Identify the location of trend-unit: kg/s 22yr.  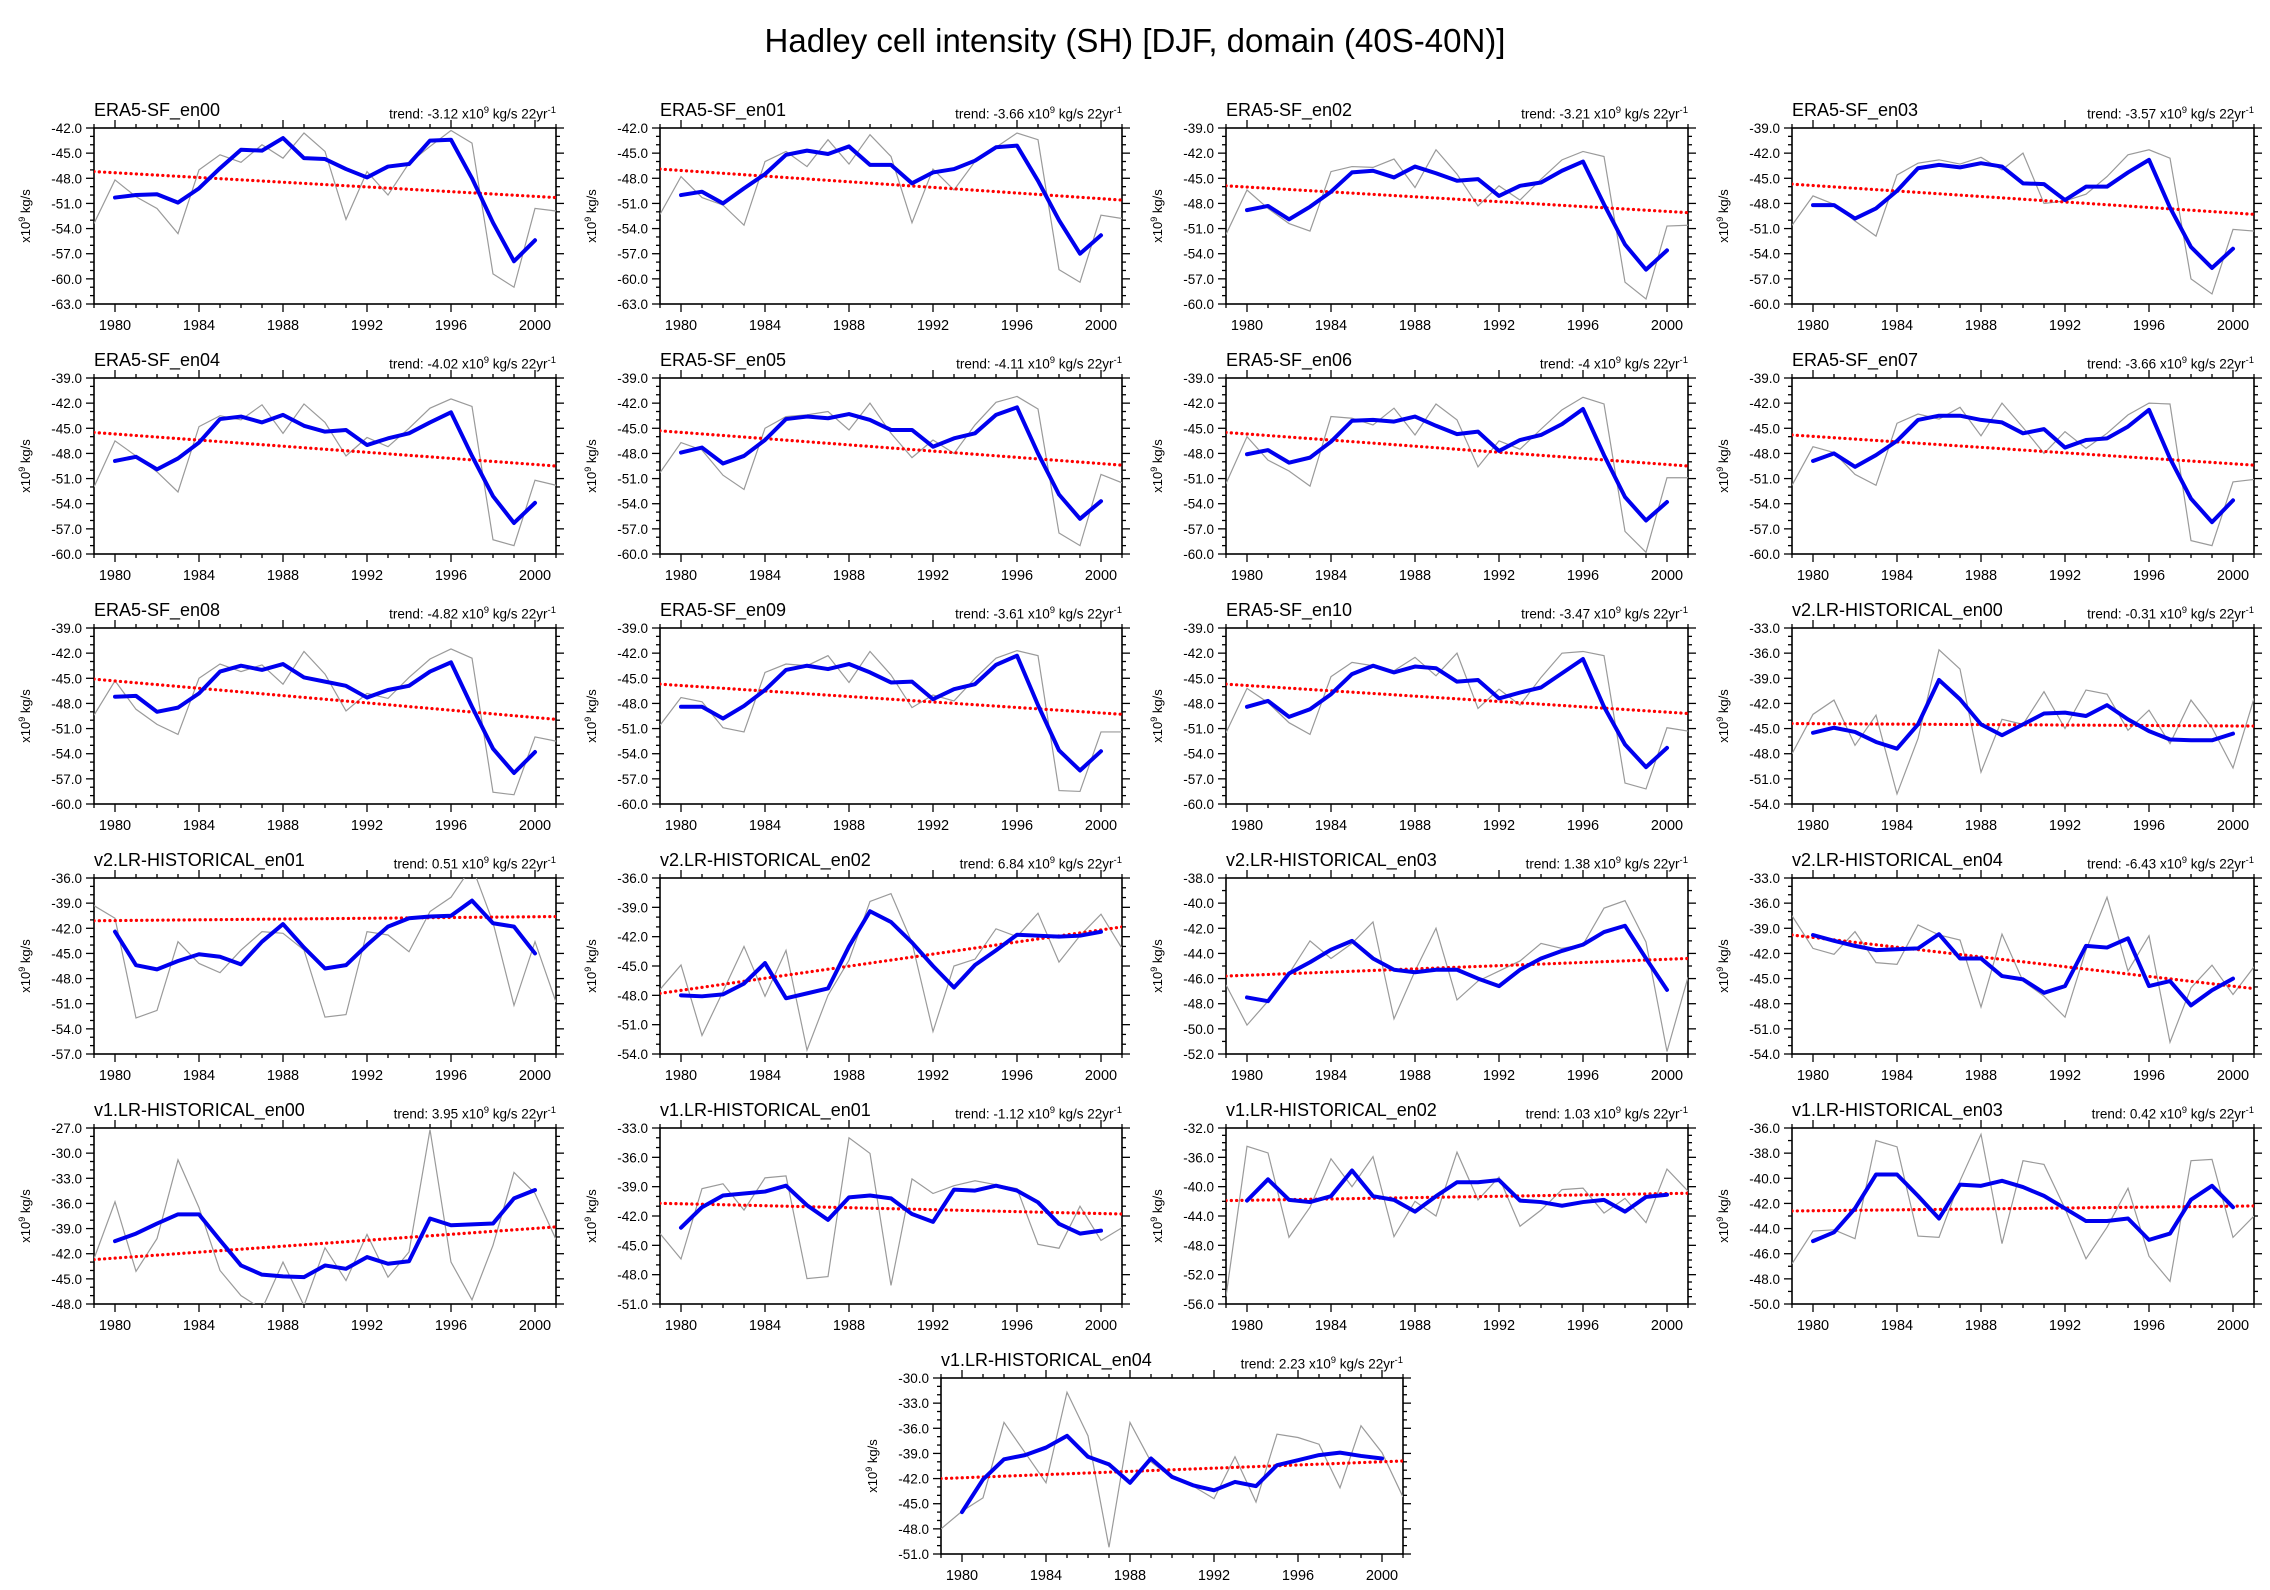
(1084, 1114).